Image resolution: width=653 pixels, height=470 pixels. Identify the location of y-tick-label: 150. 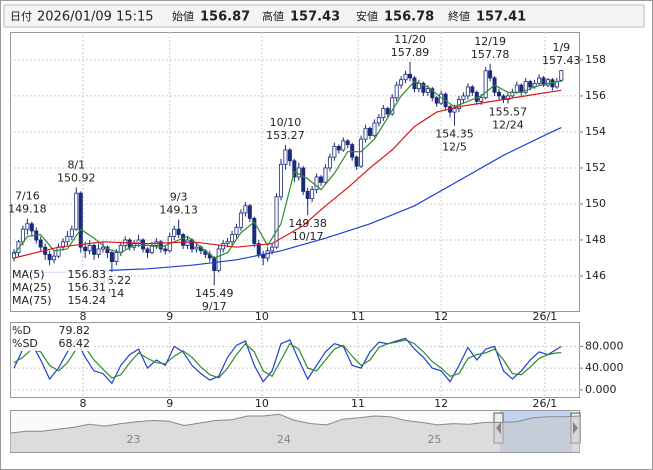
(595, 203).